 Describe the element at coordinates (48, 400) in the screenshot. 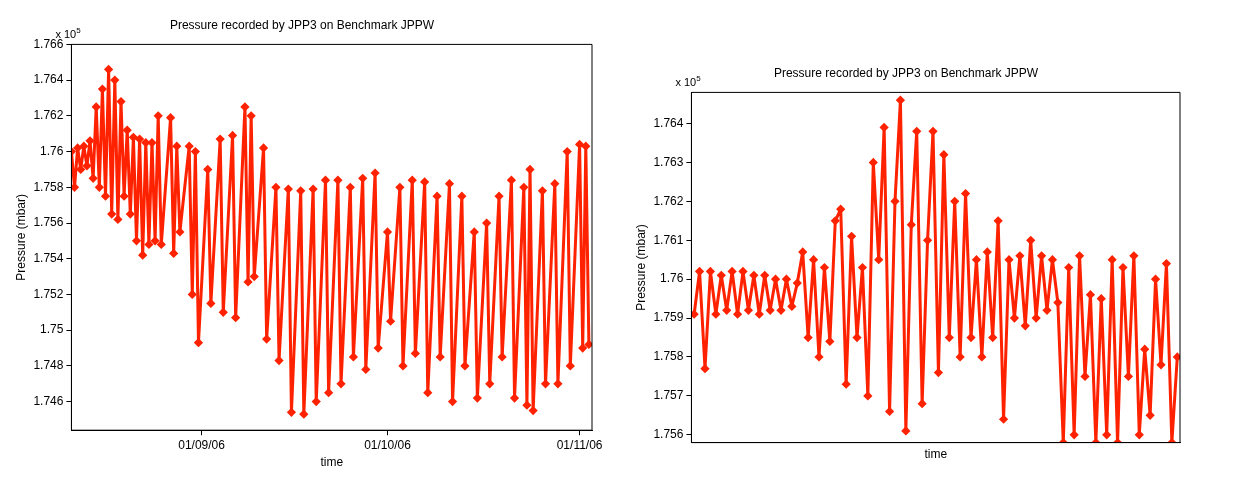

I see `y-tick-label: 1.746` at that location.